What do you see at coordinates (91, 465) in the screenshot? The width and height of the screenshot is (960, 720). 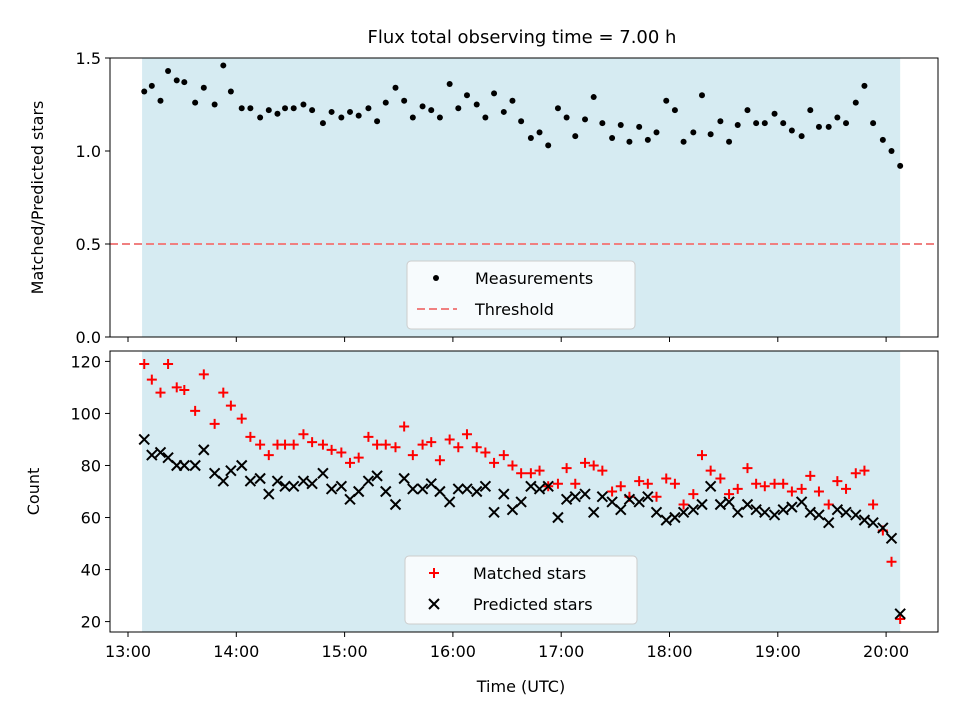 I see `y-tick-label: 80` at bounding box center [91, 465].